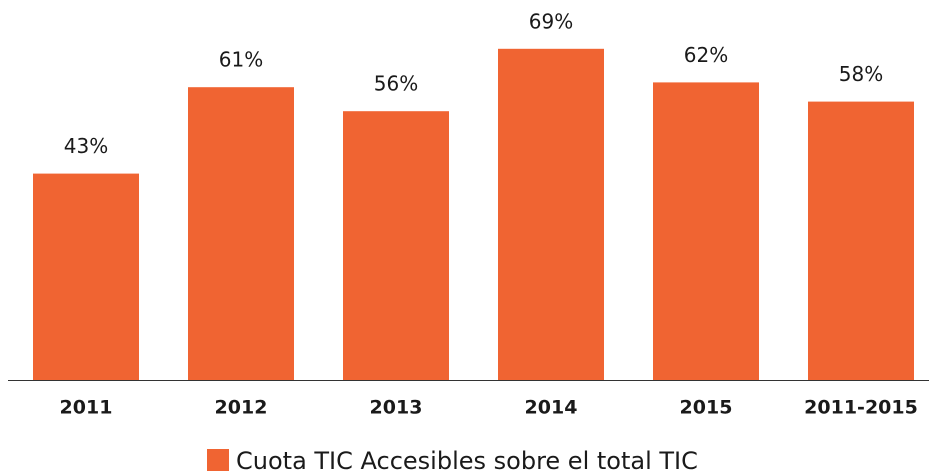 This screenshot has width=929, height=472. I want to click on data-label: 69%, so click(551, 21).